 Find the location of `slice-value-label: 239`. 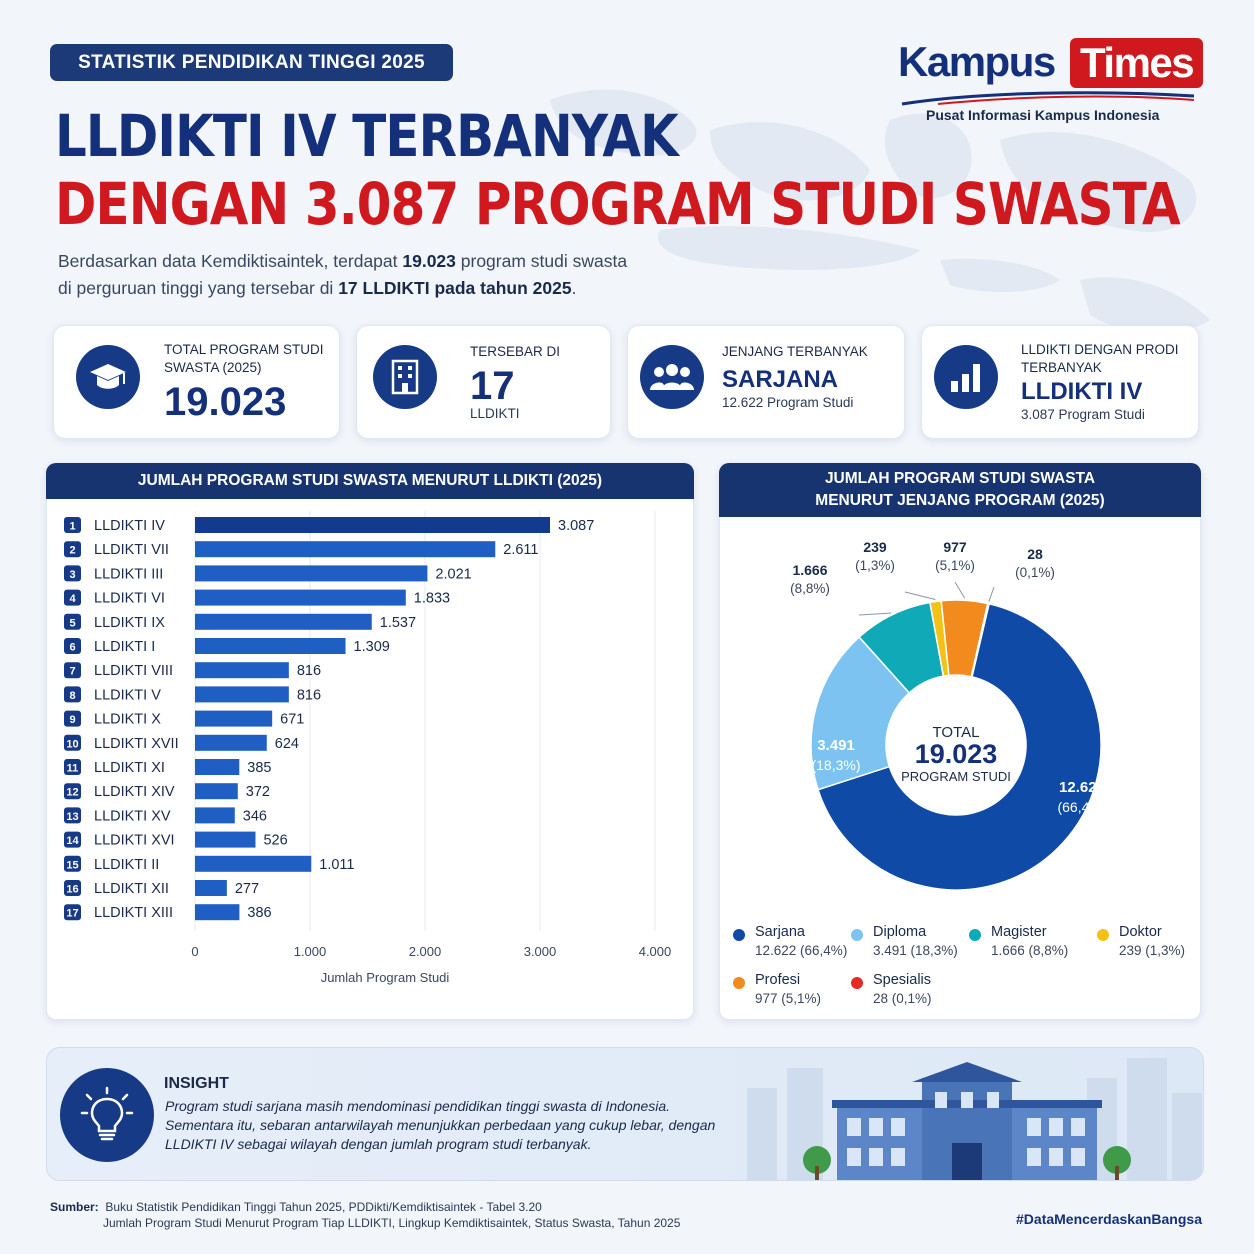

slice-value-label: 239 is located at coordinates (875, 547).